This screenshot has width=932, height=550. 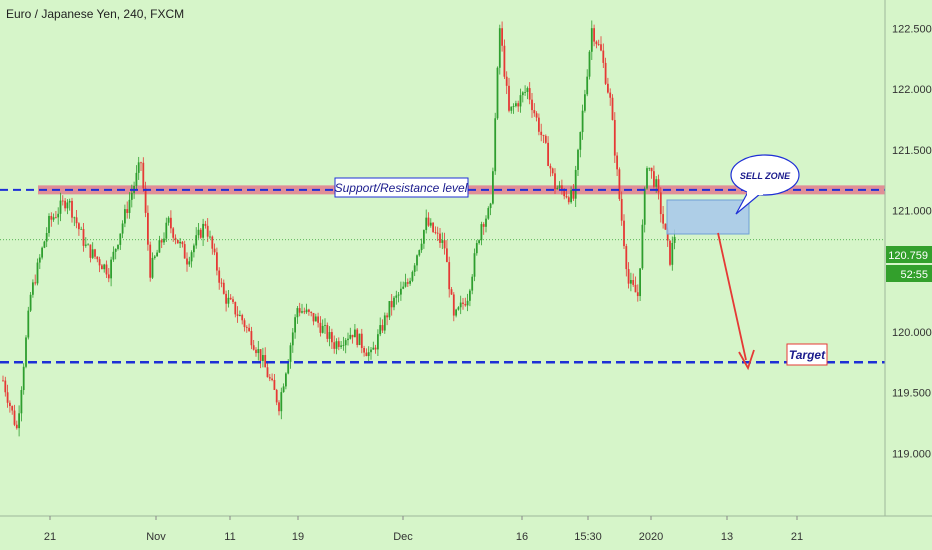 I want to click on current-price-label: 120.759, so click(x=908, y=256).